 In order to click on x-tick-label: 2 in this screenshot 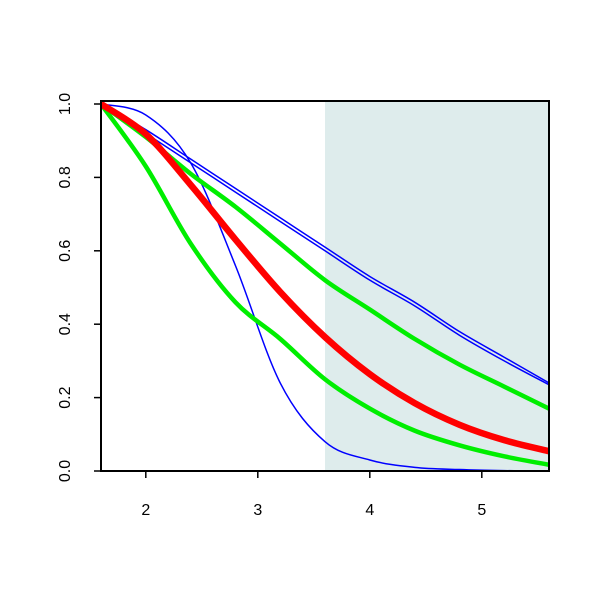, I will do `click(145, 510)`.